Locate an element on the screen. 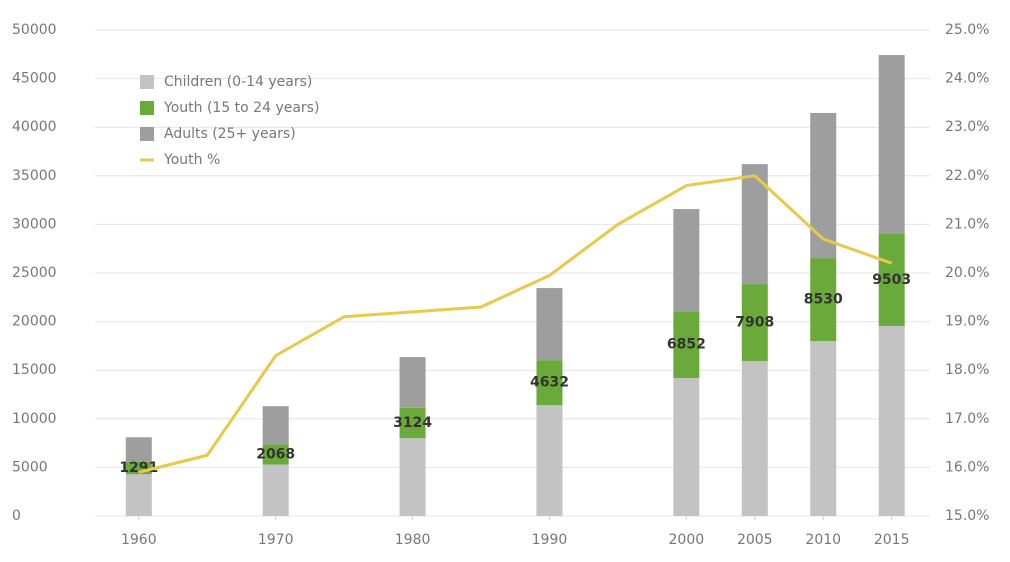  legend-label: Youth % is located at coordinates (191, 160).